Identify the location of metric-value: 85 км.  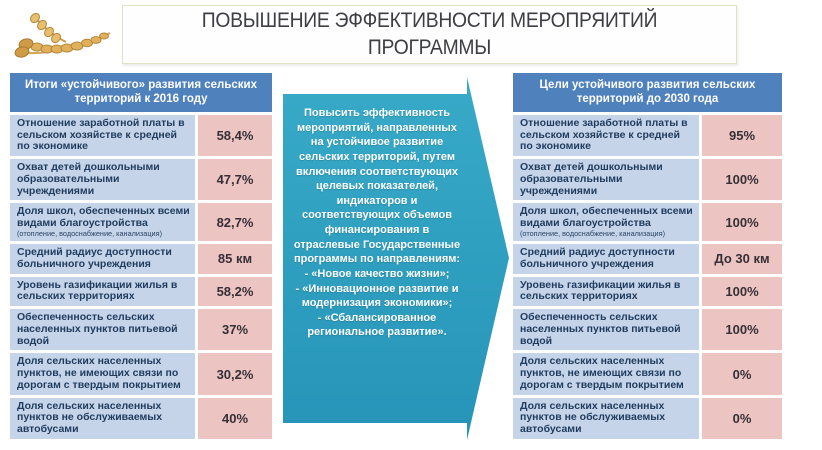
(235, 259).